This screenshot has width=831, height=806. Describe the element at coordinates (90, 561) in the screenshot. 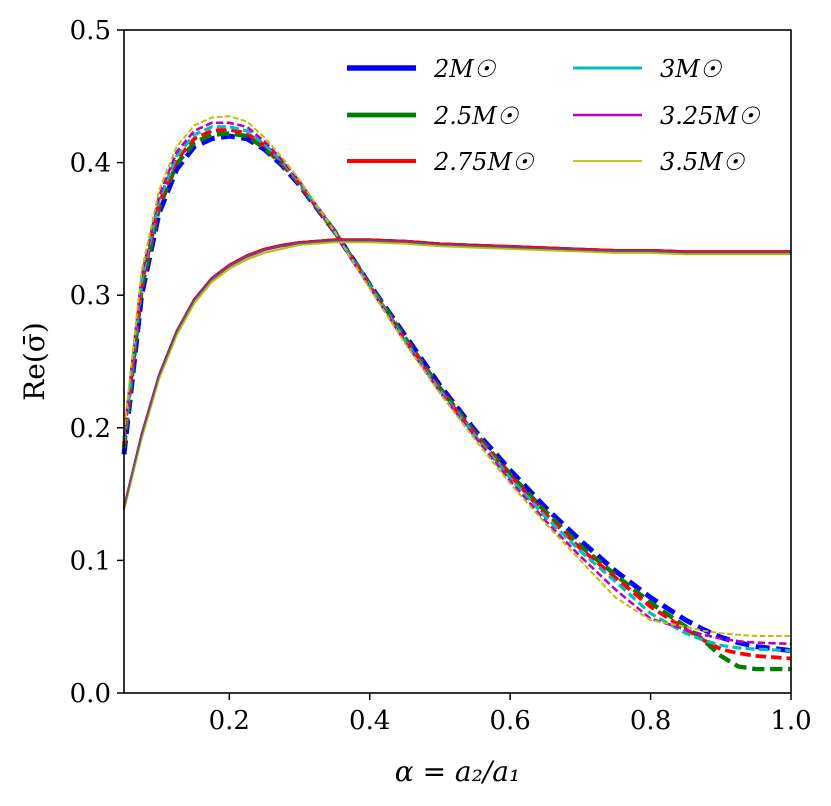

I see `y-tick-label: 0.1` at that location.